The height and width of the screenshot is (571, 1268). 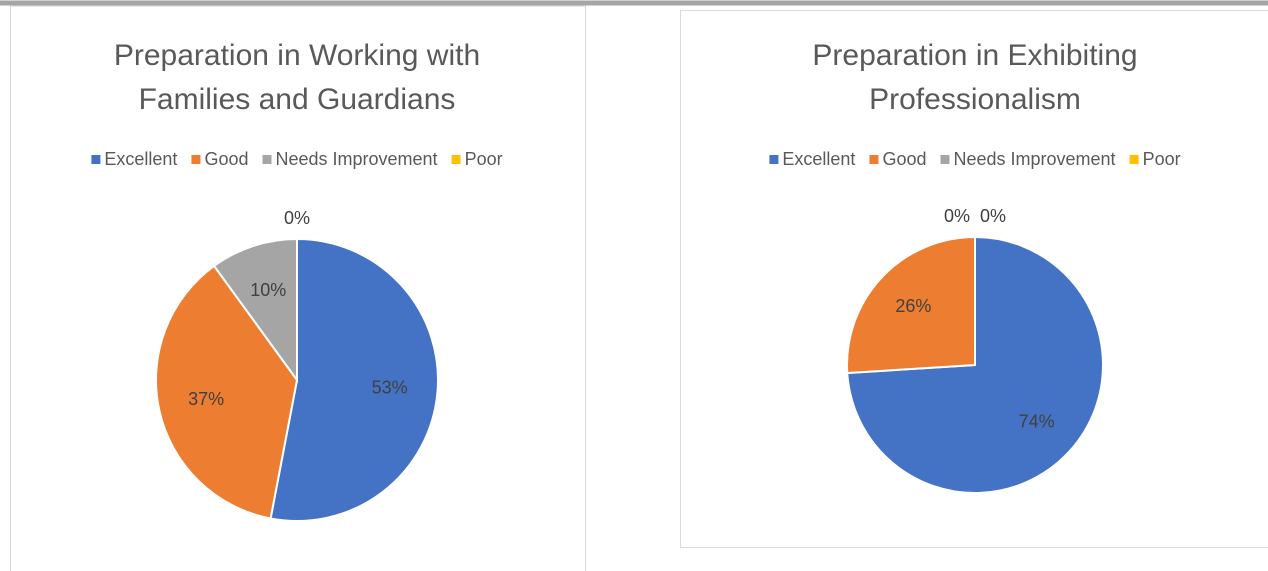 I want to click on chart-title: Preparation in Working with, so click(x=297, y=55).